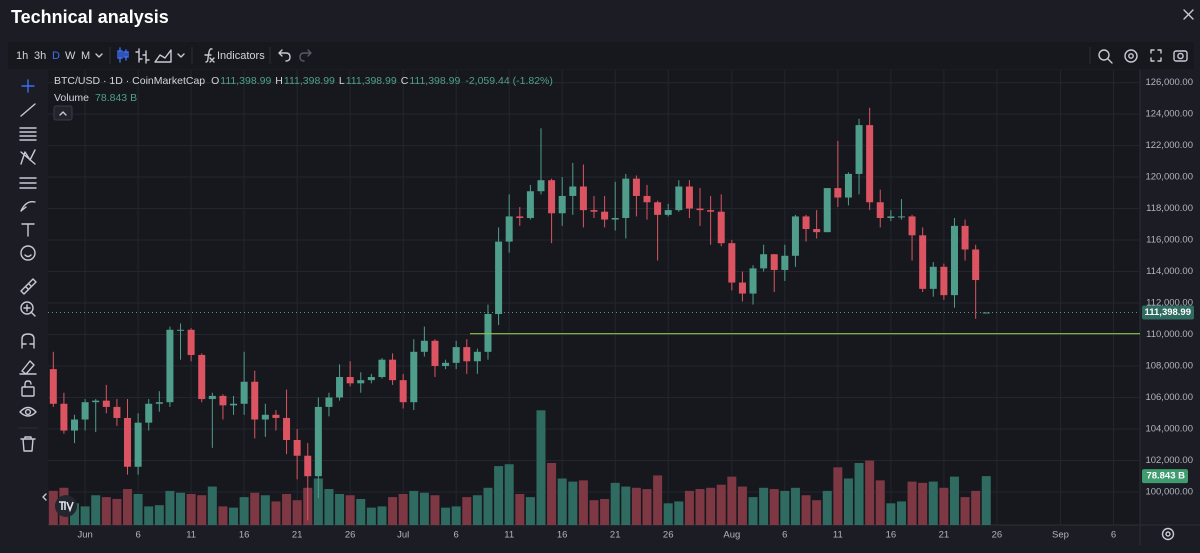 The height and width of the screenshot is (553, 1200). I want to click on indicators-button: Indicators, so click(241, 56).